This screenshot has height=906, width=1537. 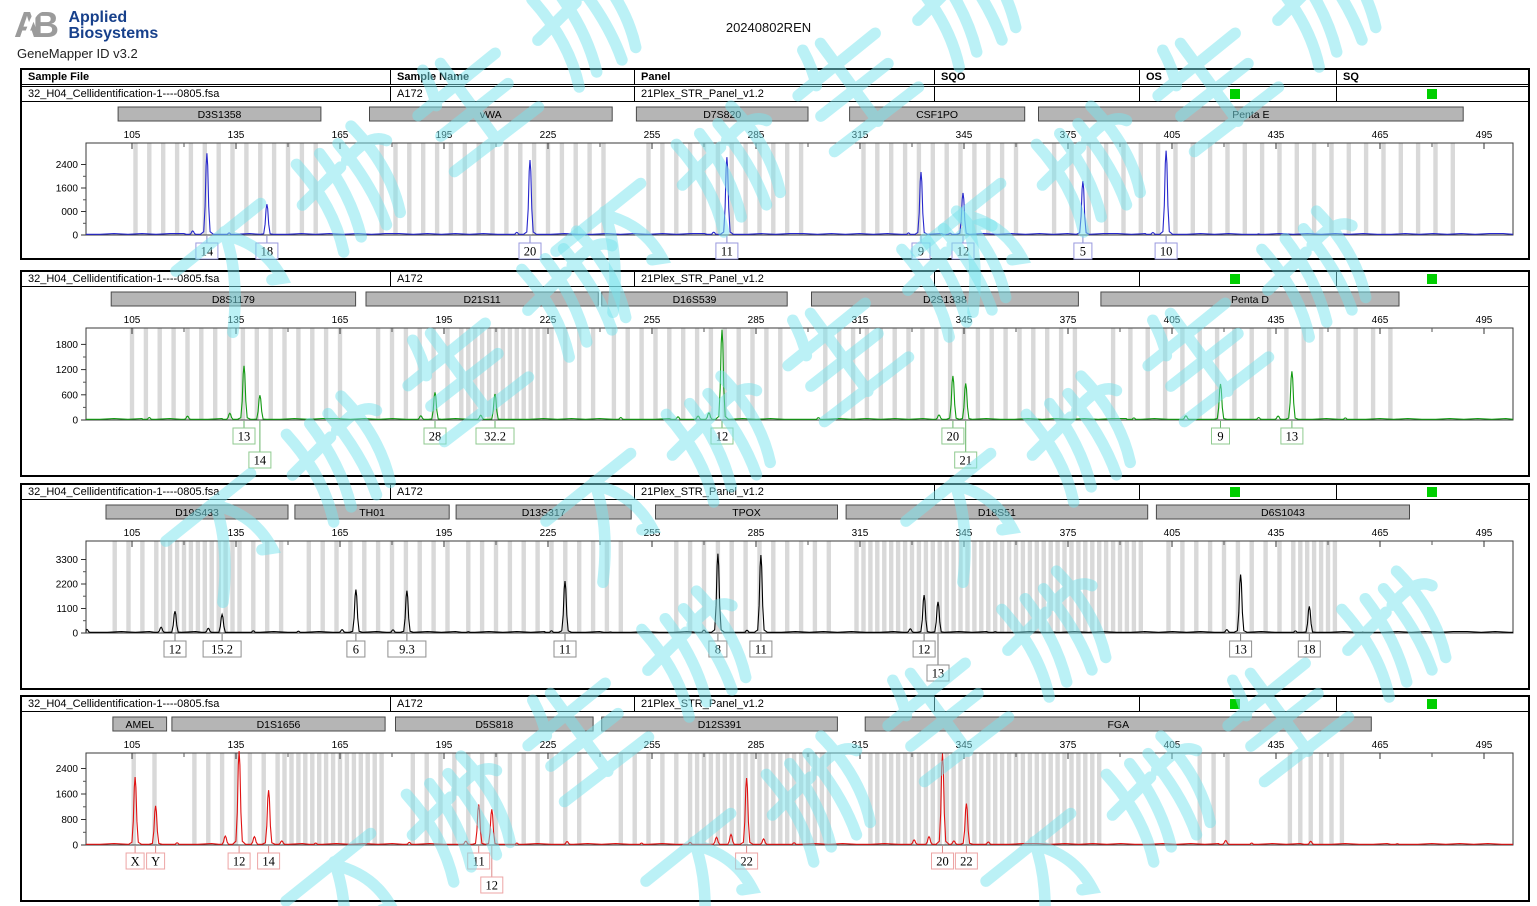 I want to click on logo-word-biosystems: Biosystems, so click(x=113, y=33).